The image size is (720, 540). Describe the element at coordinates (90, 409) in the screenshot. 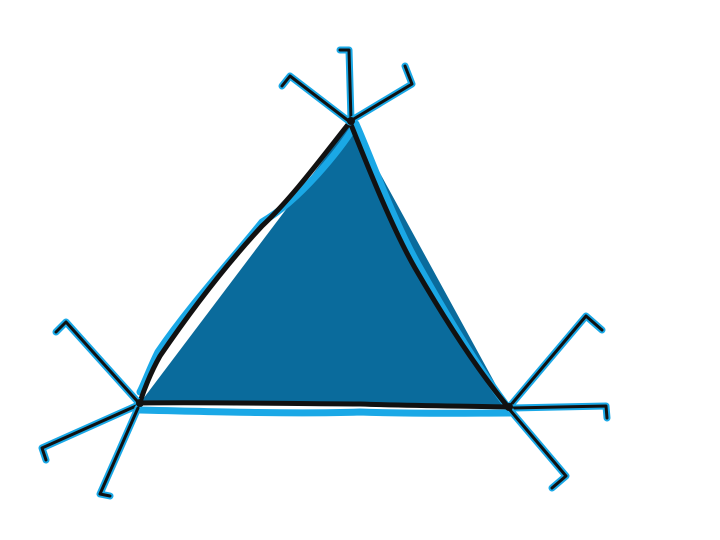

I see `vertex-bottom-left-rays` at that location.